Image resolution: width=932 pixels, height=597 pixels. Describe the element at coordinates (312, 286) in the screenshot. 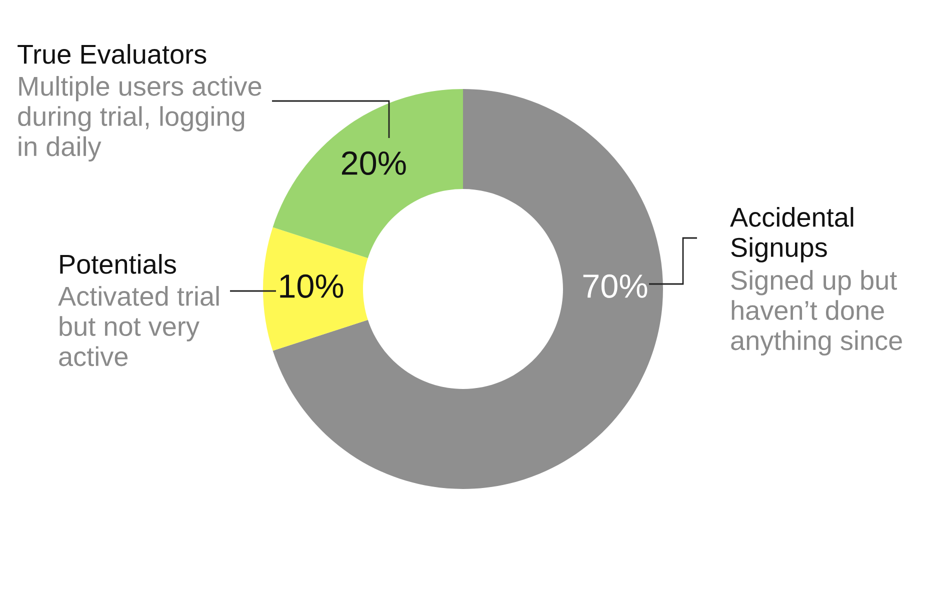

I see `data-label: 10%` at that location.